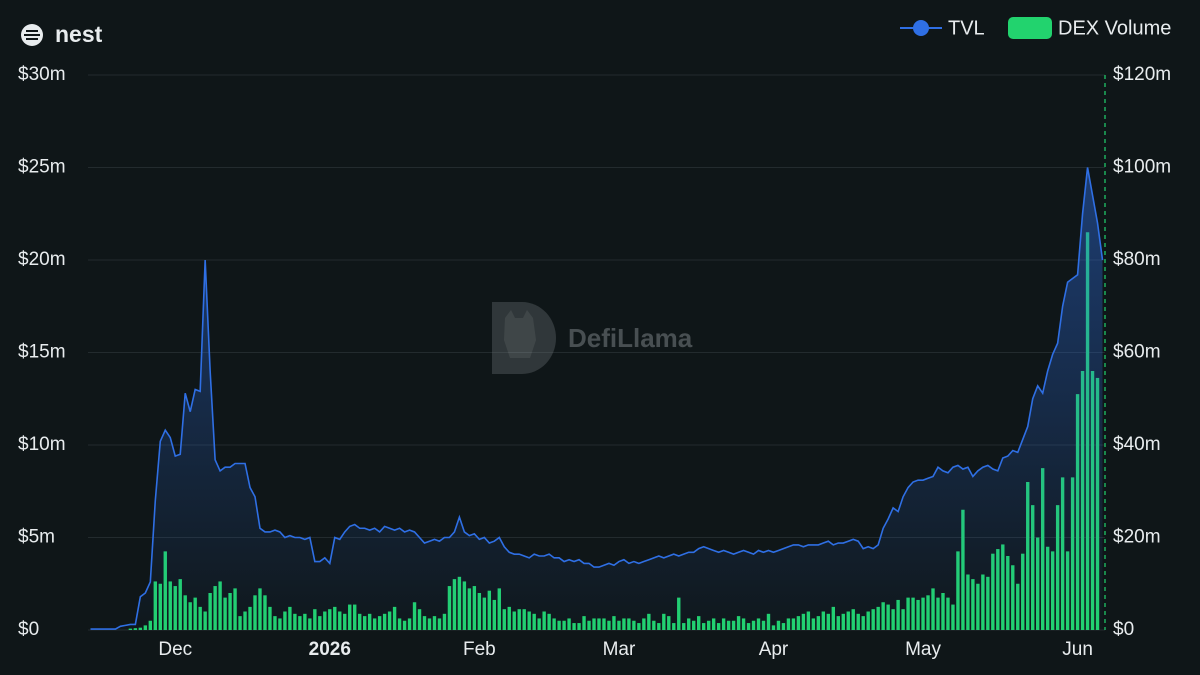  I want to click on y2-tick-label: $80m, so click(1137, 259).